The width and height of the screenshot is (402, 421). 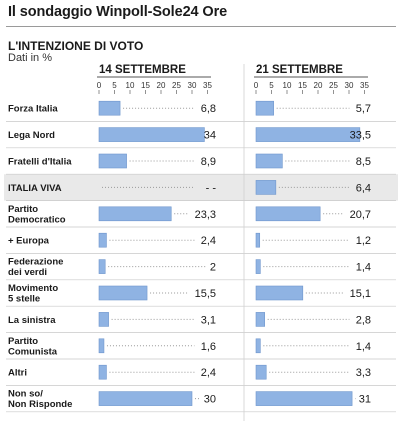 I want to click on category-label: Fratelli d'Italia, so click(x=40, y=162).